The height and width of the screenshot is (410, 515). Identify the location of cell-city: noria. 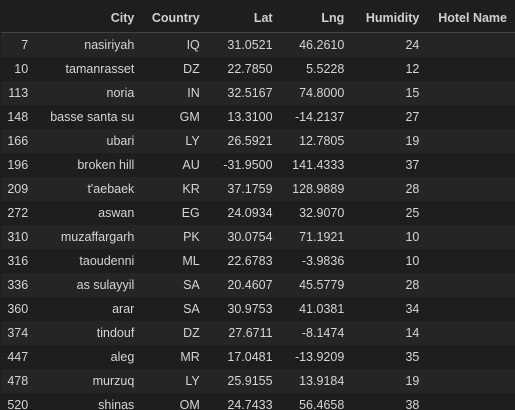
(89, 93).